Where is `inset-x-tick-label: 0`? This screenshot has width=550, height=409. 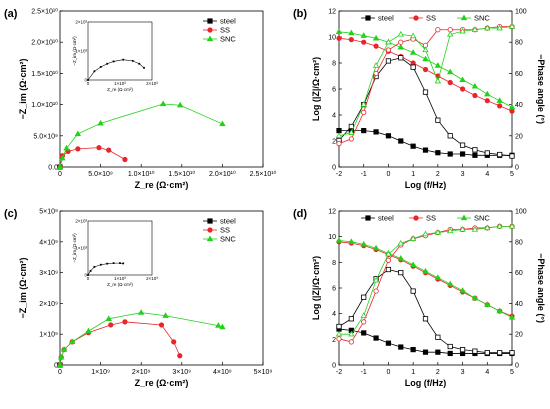 inset-x-tick-label: 0 is located at coordinates (88, 278).